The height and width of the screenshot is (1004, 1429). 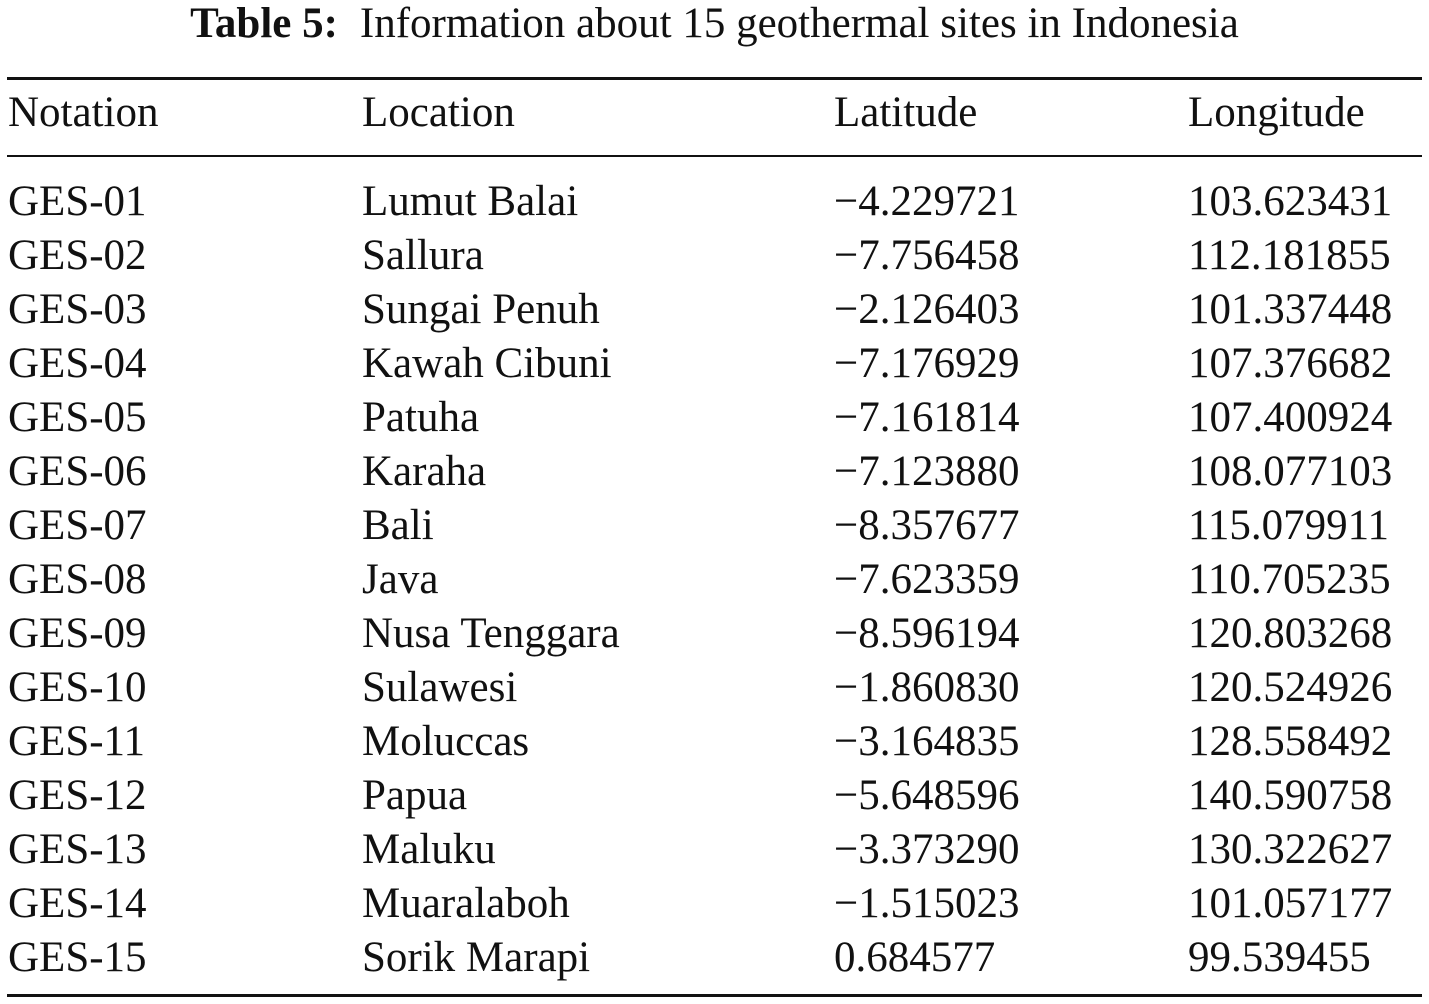 I want to click on cell-longitude: 130.322627, so click(x=1290, y=849).